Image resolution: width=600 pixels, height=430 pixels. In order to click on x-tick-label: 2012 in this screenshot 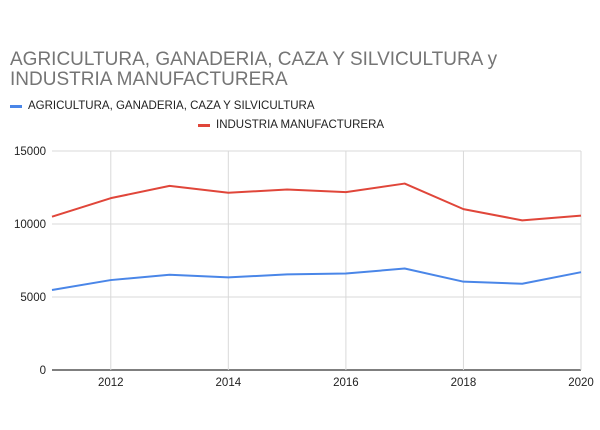, I will do `click(111, 383)`.